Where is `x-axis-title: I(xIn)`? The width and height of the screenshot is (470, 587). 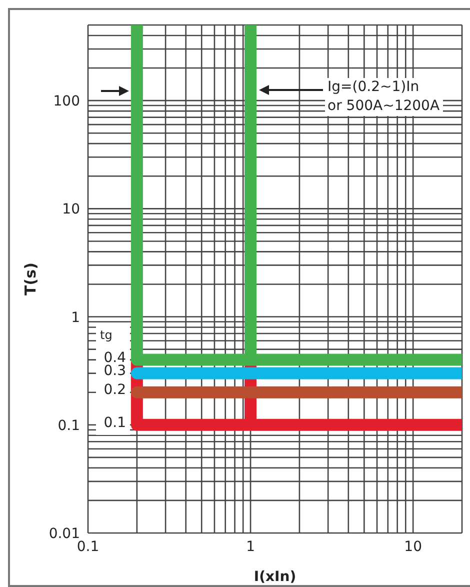
x-axis-title: I(xIn) is located at coordinates (275, 577).